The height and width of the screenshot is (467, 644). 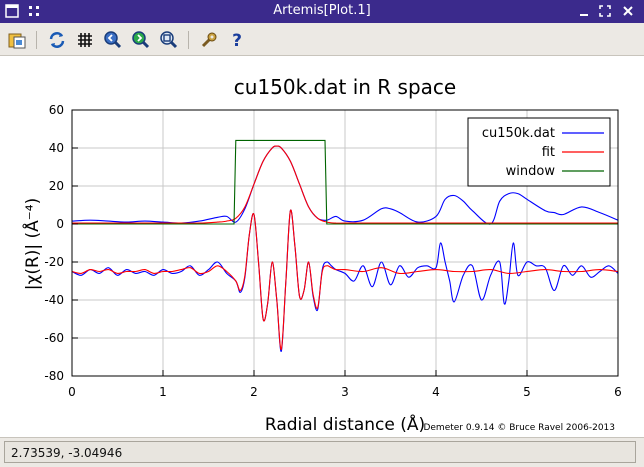 What do you see at coordinates (54, 300) in the screenshot?
I see `y-tick-label: -40` at bounding box center [54, 300].